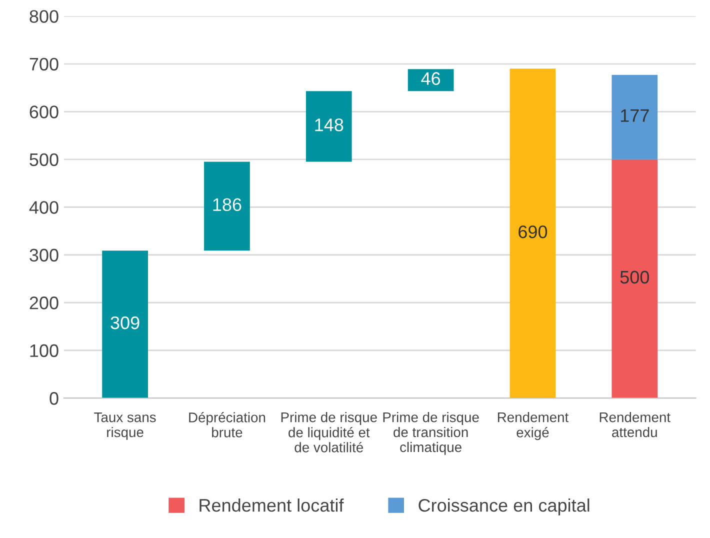  I want to click on x-tick-label: Taux sans risque, so click(125, 426).